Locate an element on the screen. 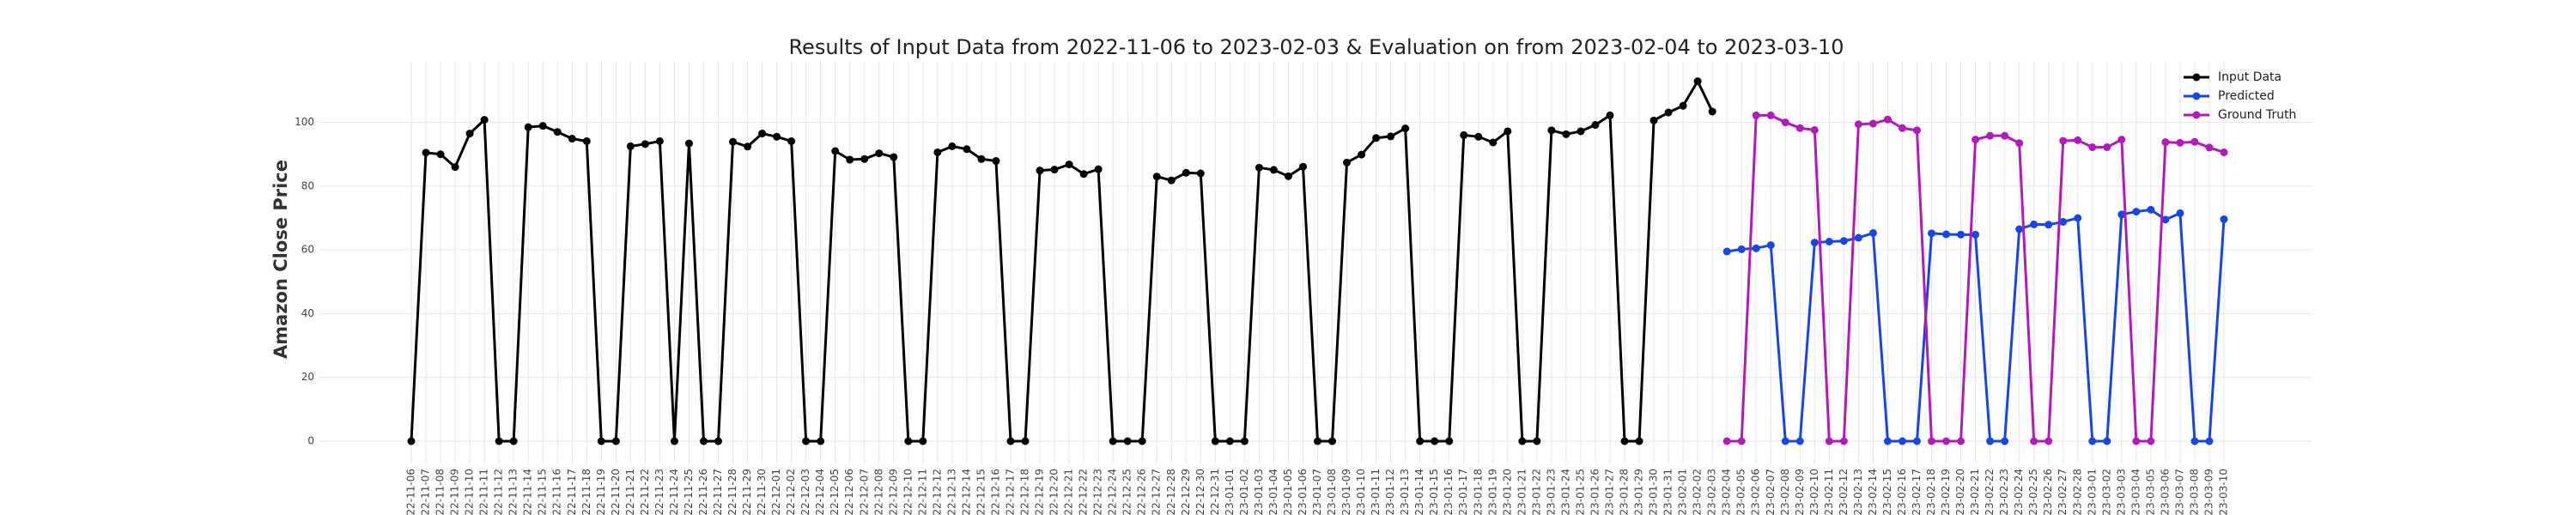 The image size is (2576, 515). x-tick-label: 2023-03-06 is located at coordinates (2165, 492).